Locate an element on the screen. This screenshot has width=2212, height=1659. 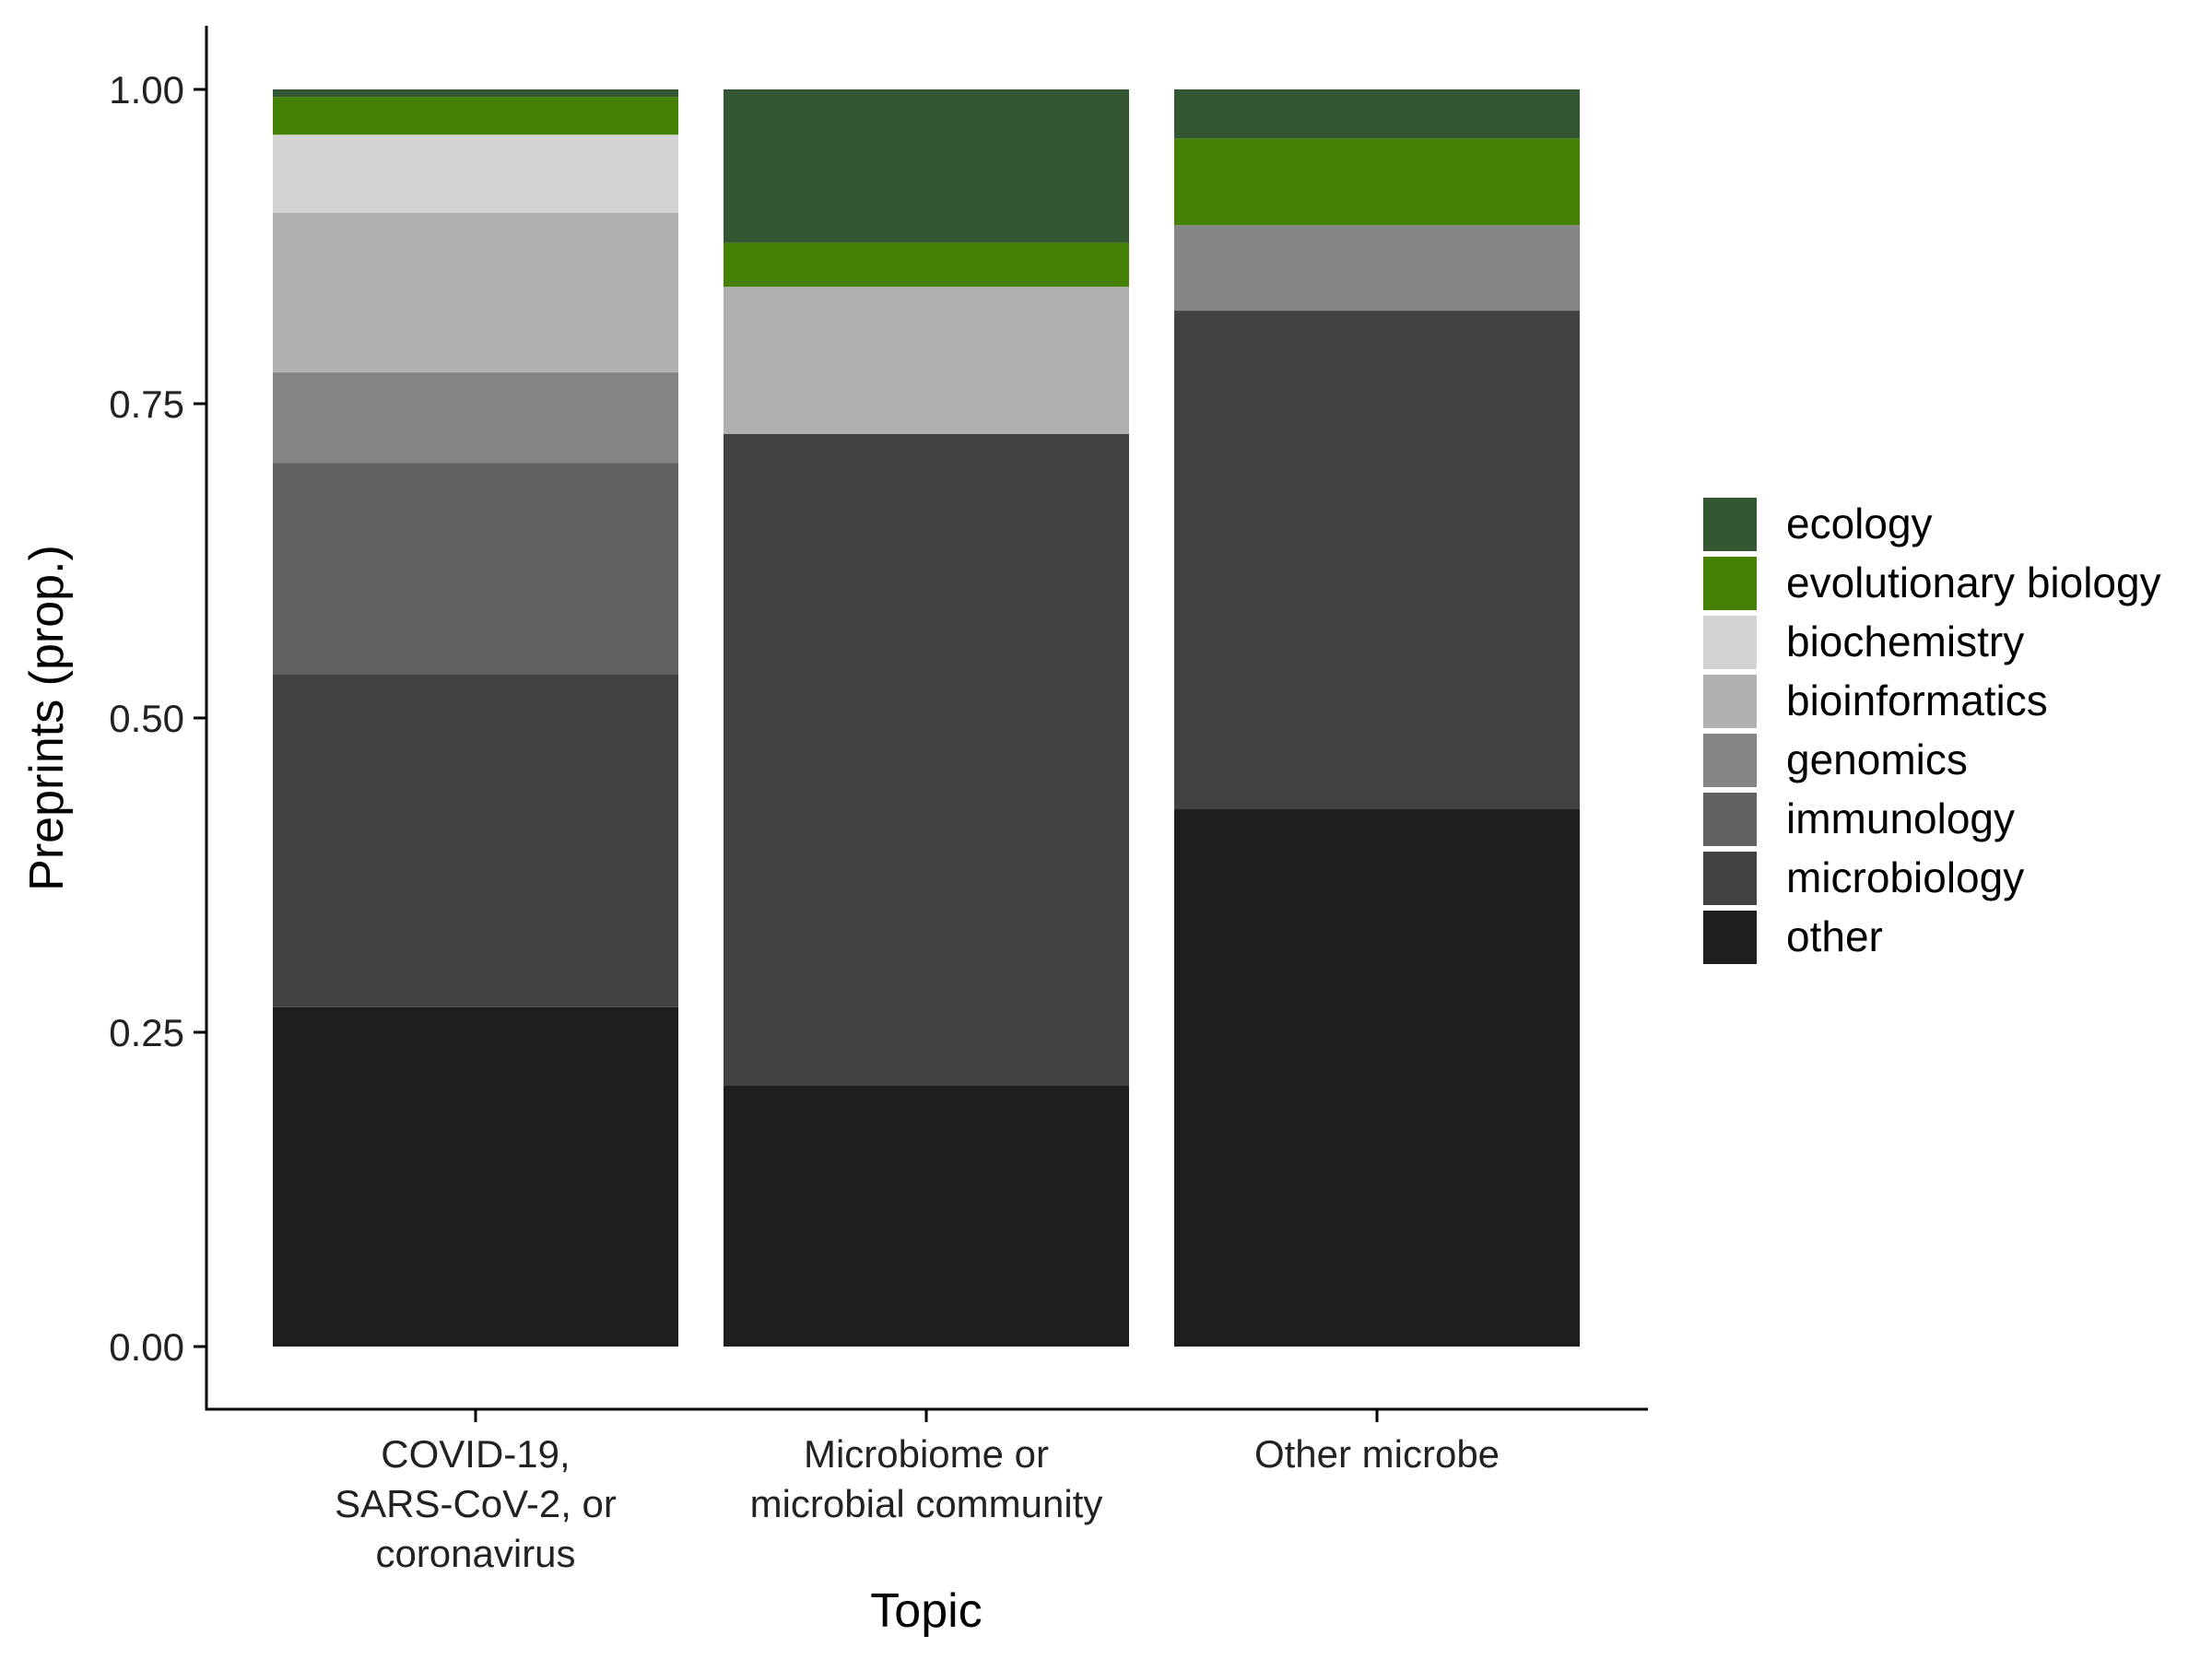
legend-label-immunology: immunology is located at coordinates (1900, 818).